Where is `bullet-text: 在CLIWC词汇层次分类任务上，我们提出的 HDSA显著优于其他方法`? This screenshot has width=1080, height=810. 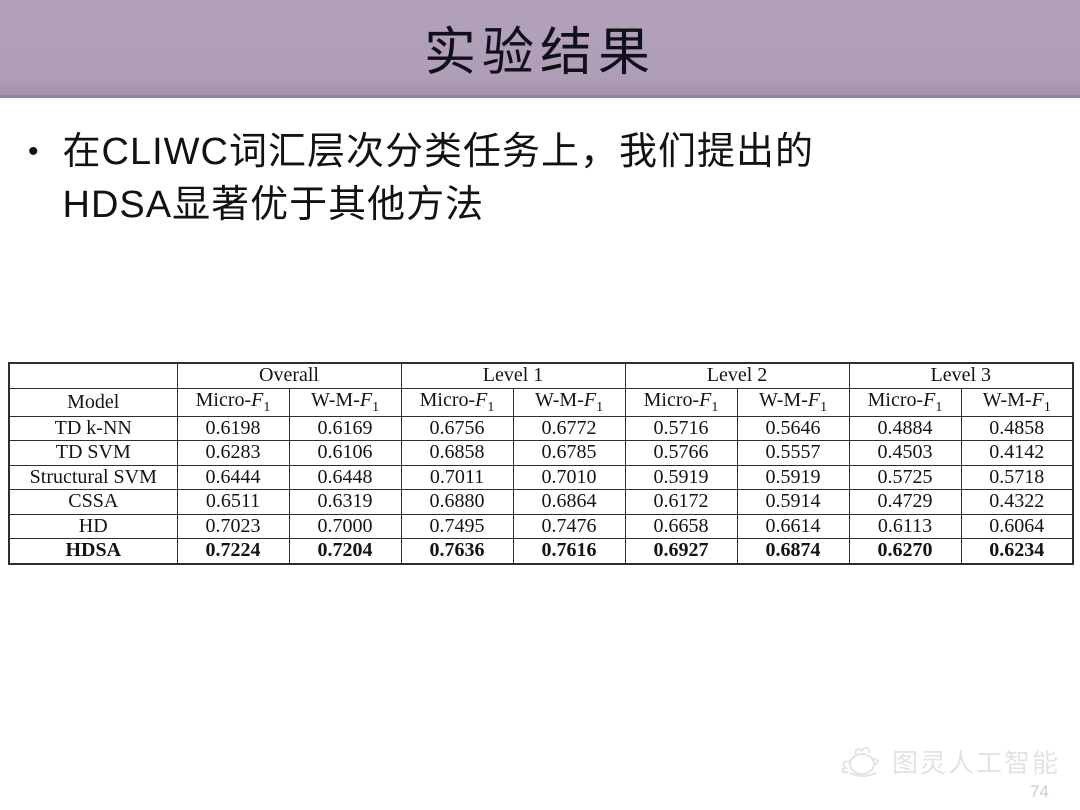 bullet-text: 在CLIWC词汇层次分类任务上，我们提出的 HDSA显著优于其他方法 is located at coordinates (438, 179).